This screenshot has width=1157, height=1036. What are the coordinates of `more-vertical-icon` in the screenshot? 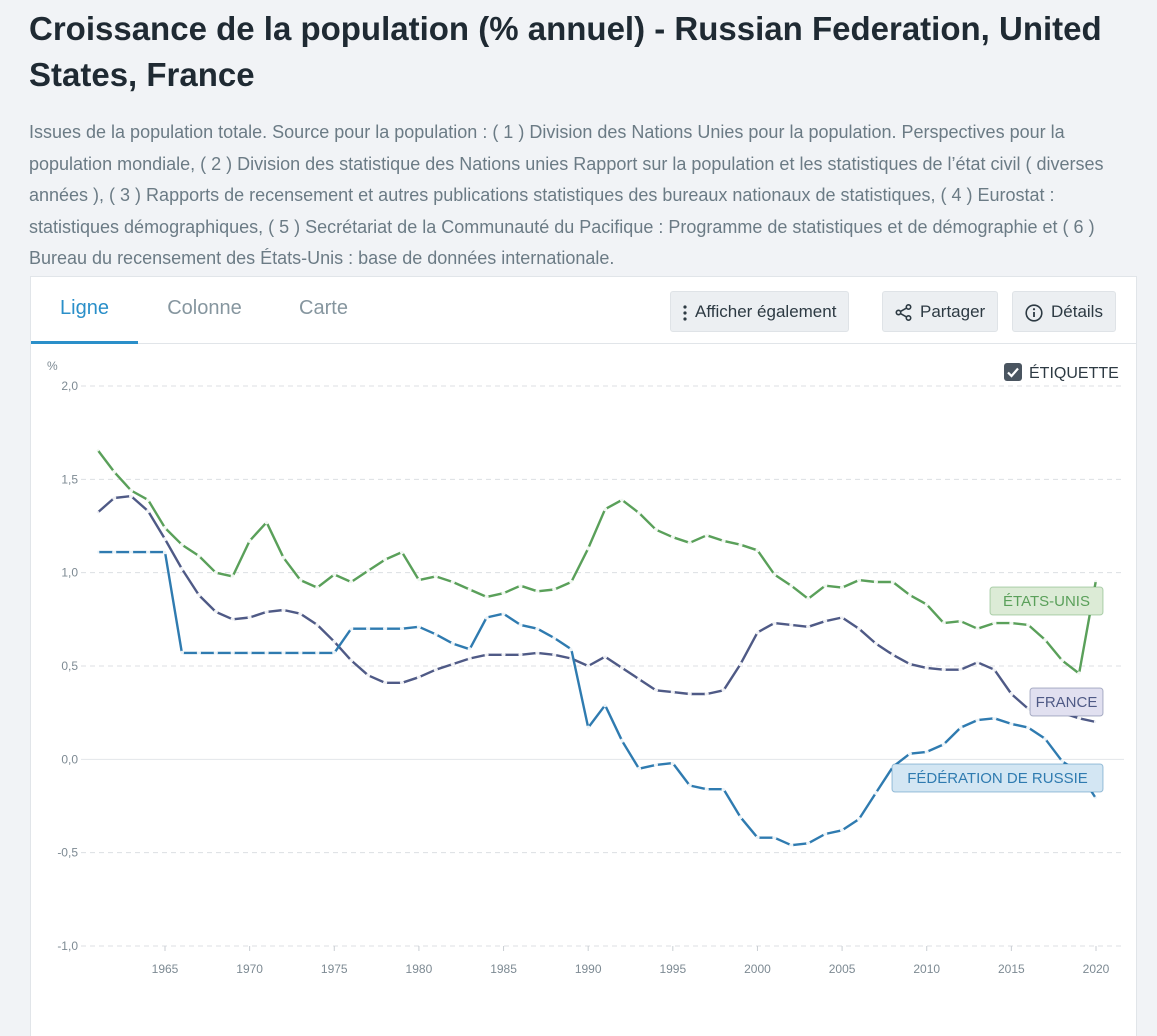 It's located at (685, 312).